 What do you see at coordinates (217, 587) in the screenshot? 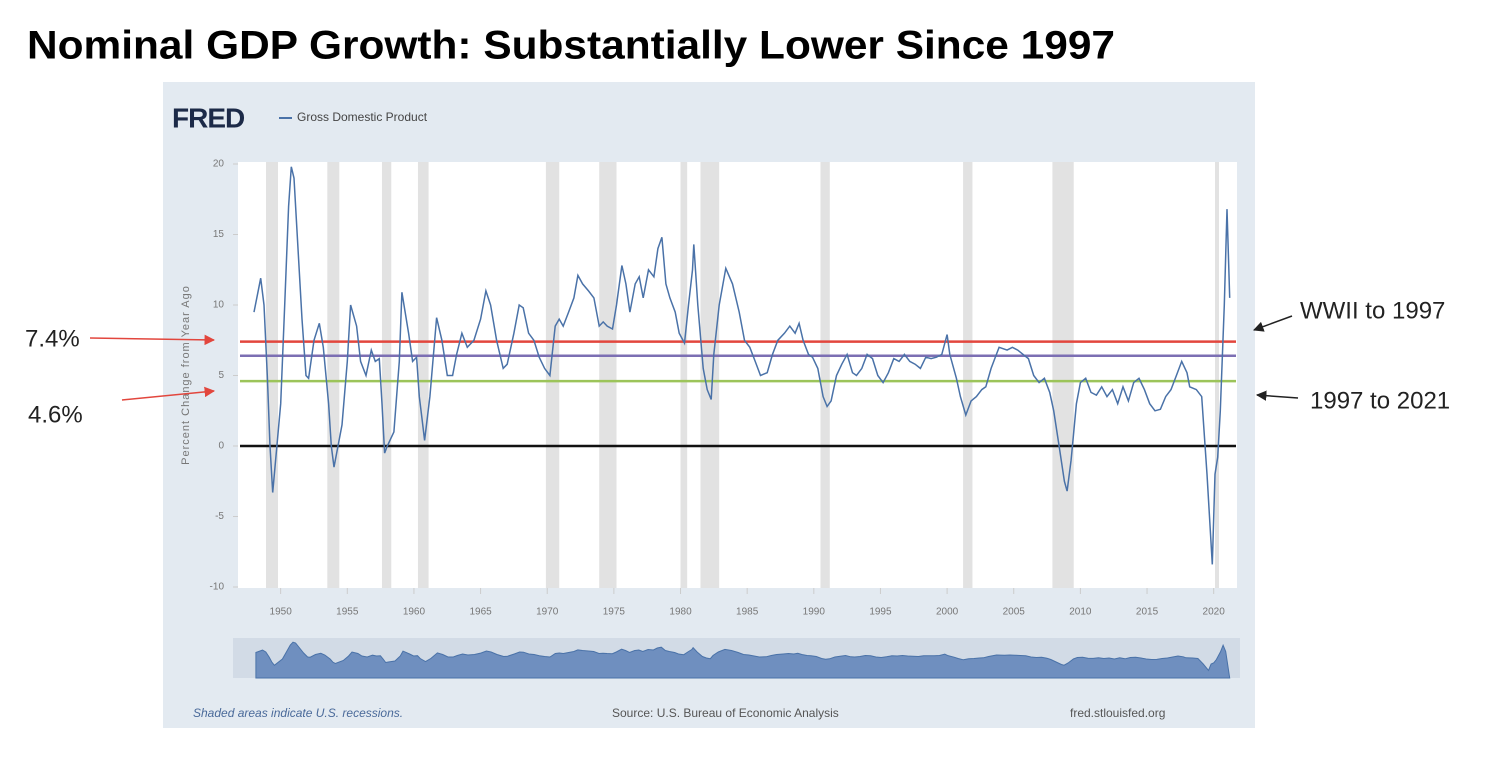
I see `y-tick-label: -10` at bounding box center [217, 587].